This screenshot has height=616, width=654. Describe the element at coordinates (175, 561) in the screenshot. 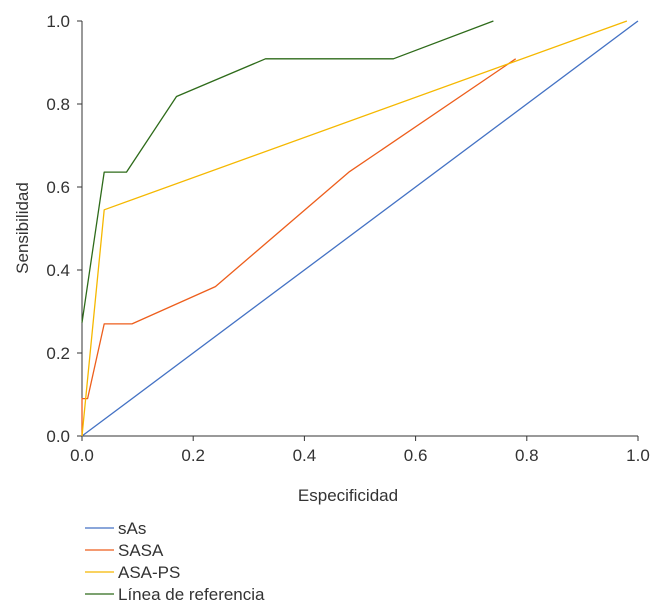

I see `legend: sAs SASA ASA-PS Línea de referencia` at that location.